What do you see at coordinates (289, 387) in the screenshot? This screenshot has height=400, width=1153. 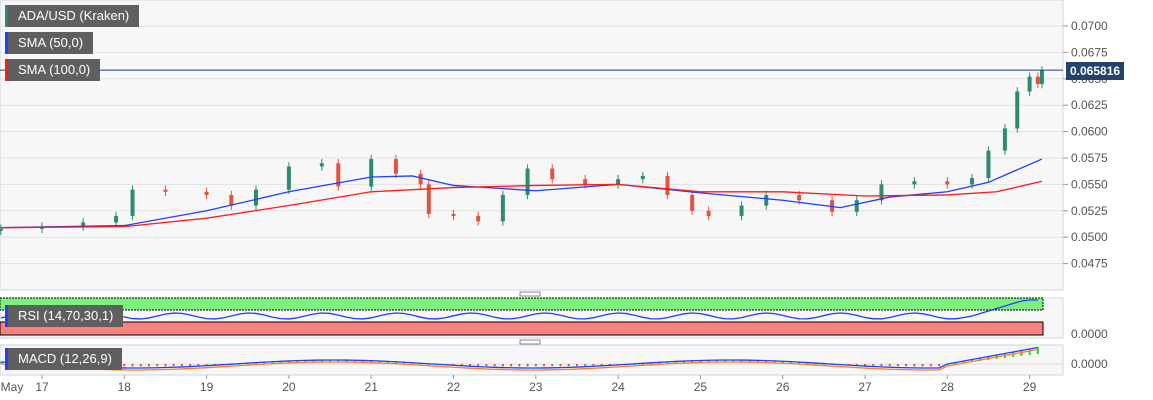 I see `x-tick-label: 20` at bounding box center [289, 387].